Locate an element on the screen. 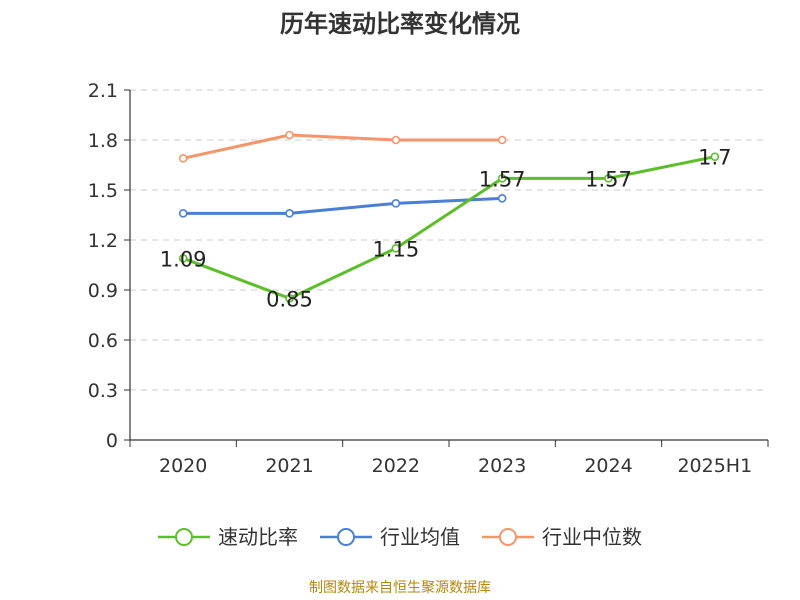 The width and height of the screenshot is (800, 600). data-label: 1.15 is located at coordinates (395, 249).